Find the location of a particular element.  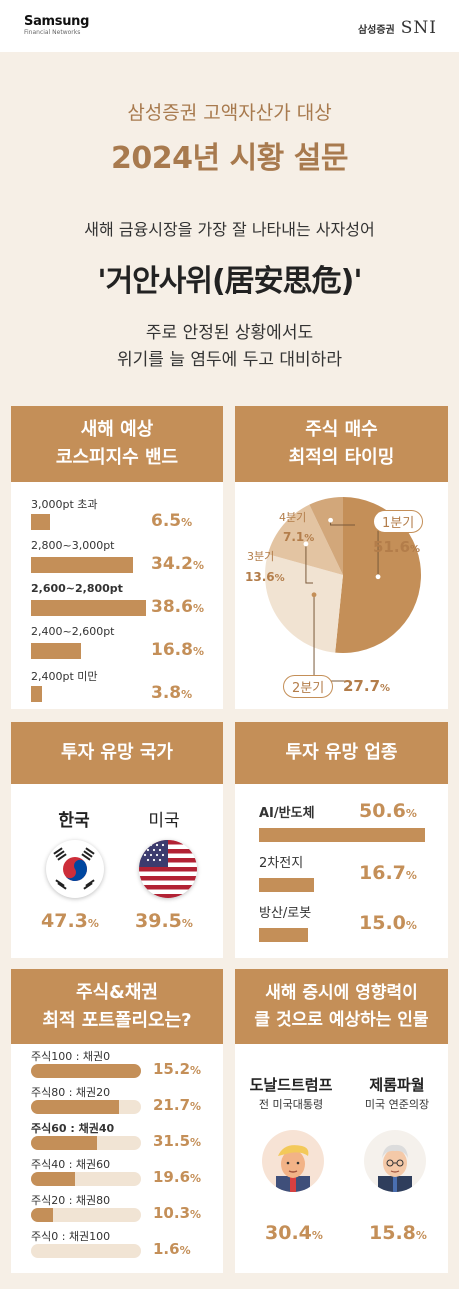

brand-mark: 삼성증권 SNI is located at coordinates (397, 28).